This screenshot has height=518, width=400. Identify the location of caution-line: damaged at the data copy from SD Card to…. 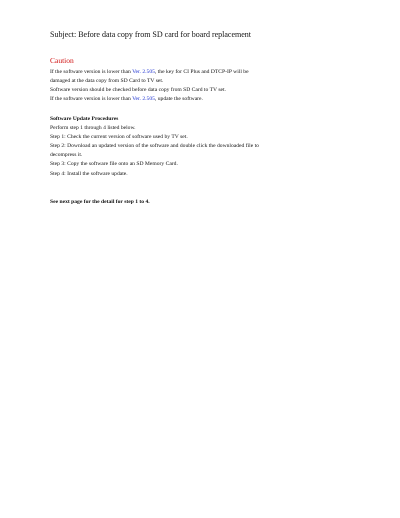
(149, 81).